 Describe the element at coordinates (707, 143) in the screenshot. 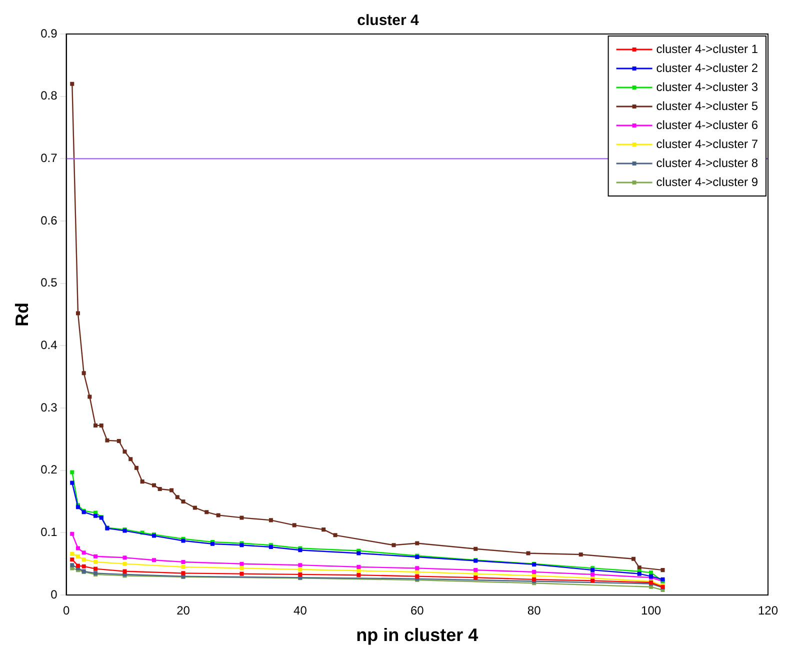

I see `legend-label: cluster 4->cluster 7` at that location.